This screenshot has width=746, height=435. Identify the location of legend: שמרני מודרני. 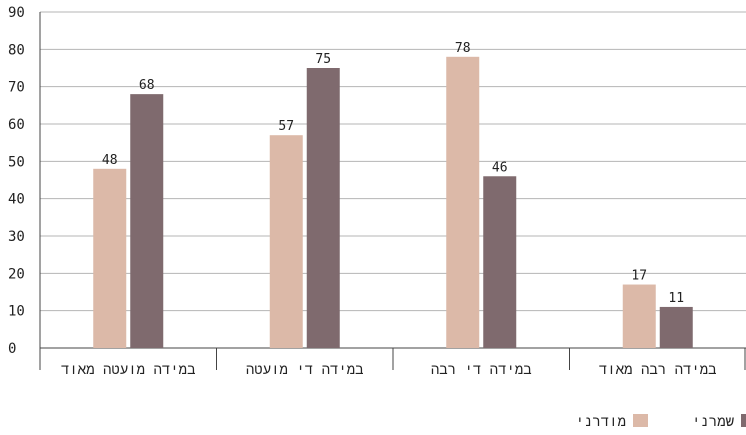
(661, 422).